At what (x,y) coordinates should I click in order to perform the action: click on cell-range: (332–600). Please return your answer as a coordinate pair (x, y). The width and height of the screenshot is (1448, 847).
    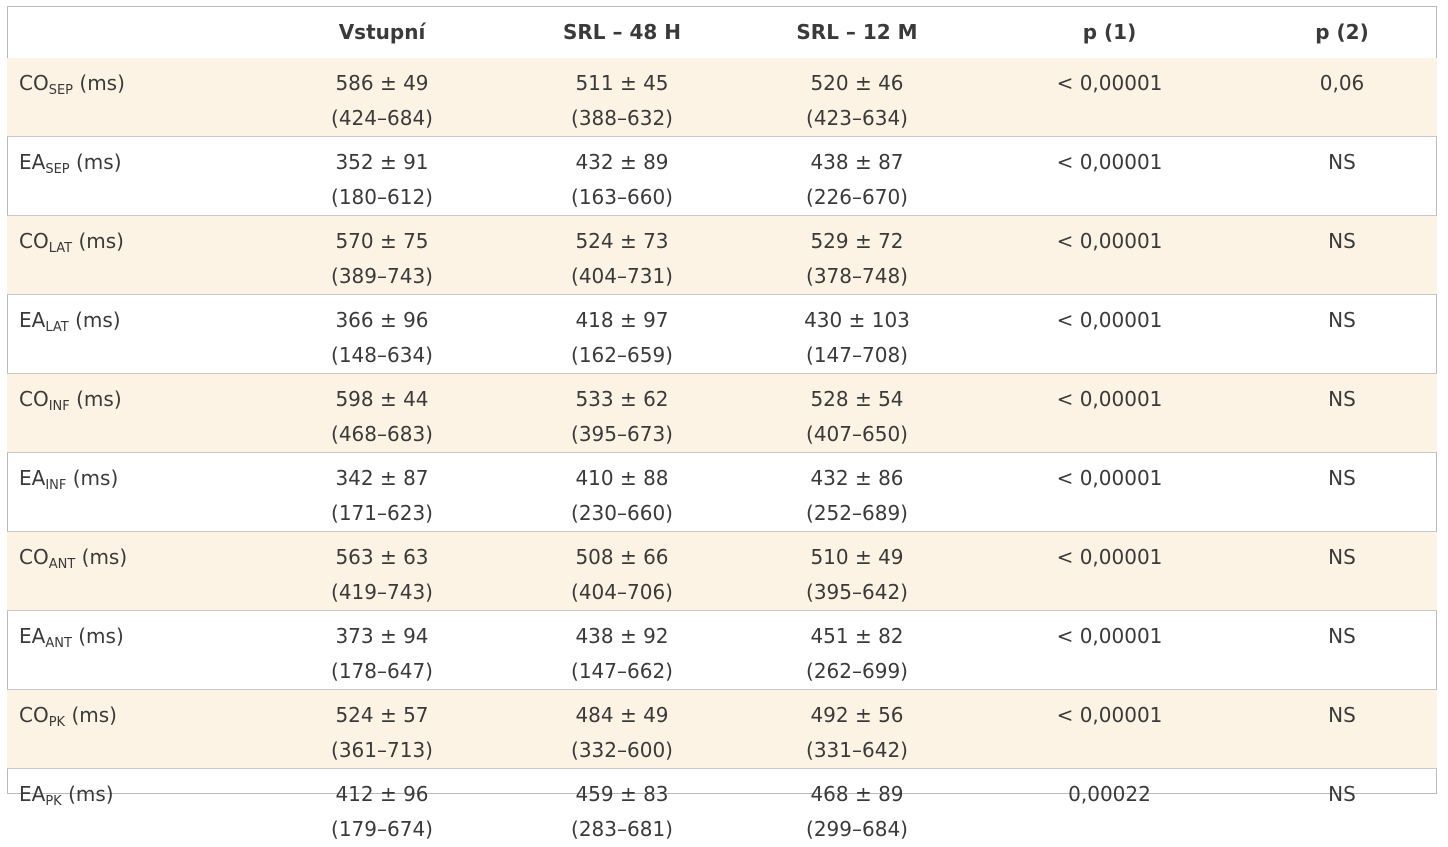
    Looking at the image, I should click on (622, 750).